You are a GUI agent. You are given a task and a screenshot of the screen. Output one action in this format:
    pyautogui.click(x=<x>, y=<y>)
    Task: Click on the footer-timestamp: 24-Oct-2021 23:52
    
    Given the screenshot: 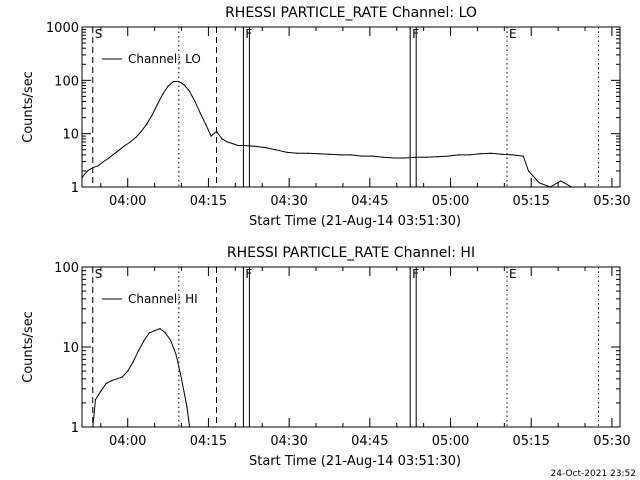 What is the action you would take?
    pyautogui.click(x=593, y=474)
    